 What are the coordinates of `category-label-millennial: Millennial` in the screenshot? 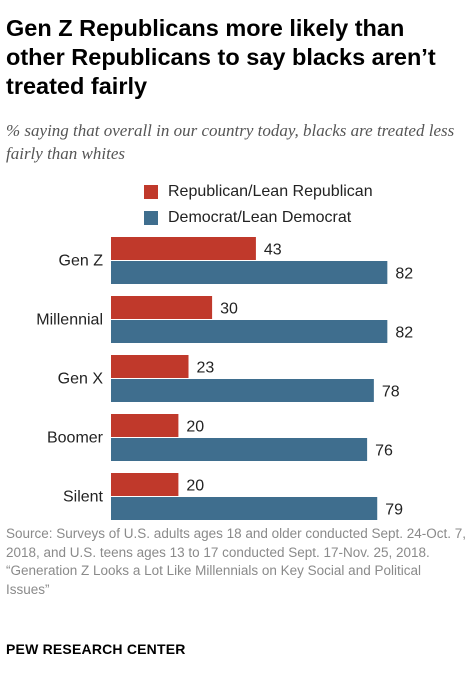 It's located at (69, 320).